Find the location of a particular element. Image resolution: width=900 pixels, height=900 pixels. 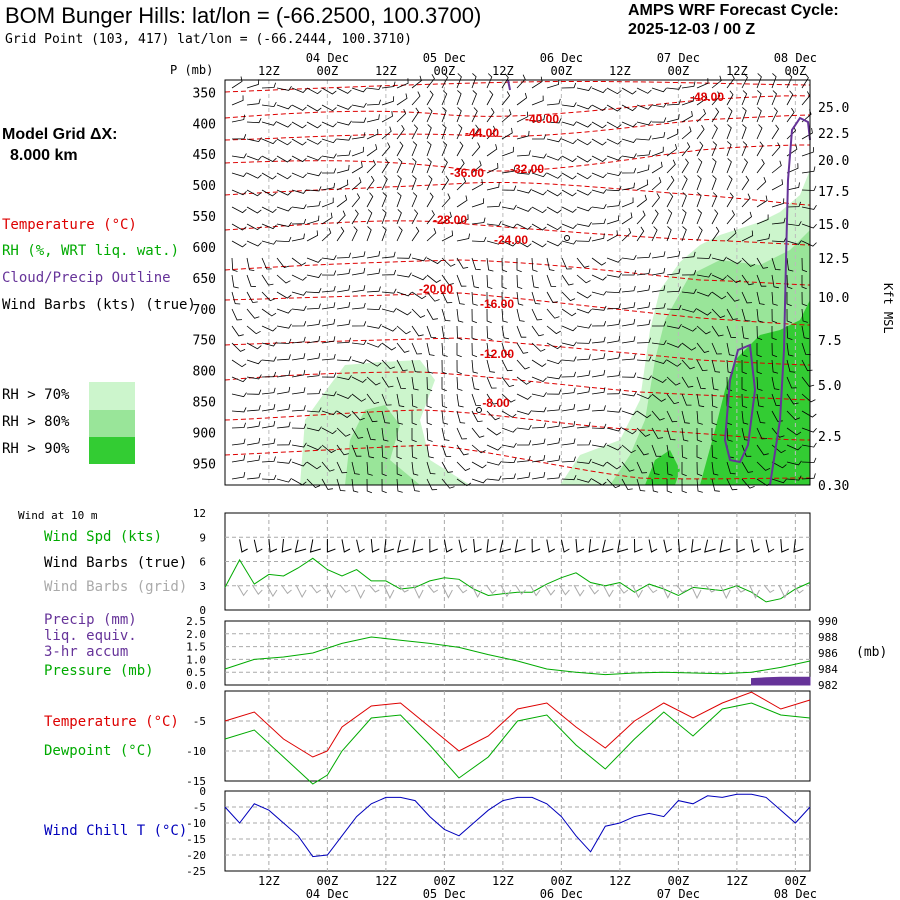

wind-chill-label: Wind Chill T (°C) is located at coordinates (116, 831).